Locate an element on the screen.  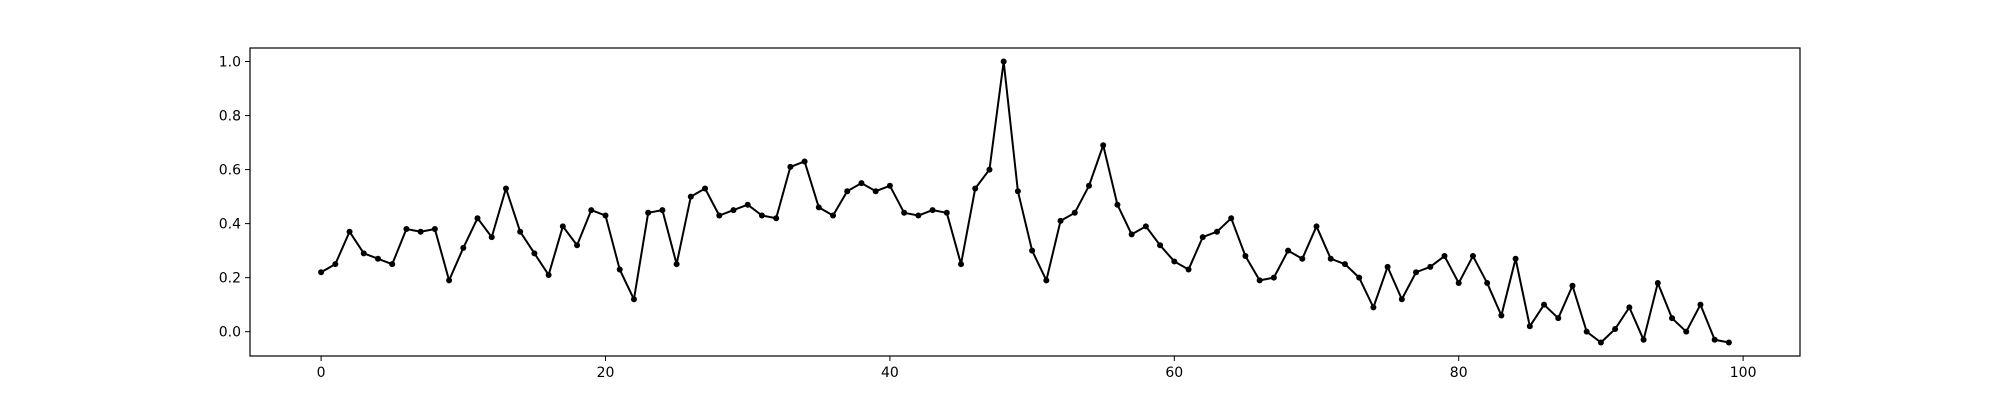
x-tick-label-5: 100 is located at coordinates (1743, 373).